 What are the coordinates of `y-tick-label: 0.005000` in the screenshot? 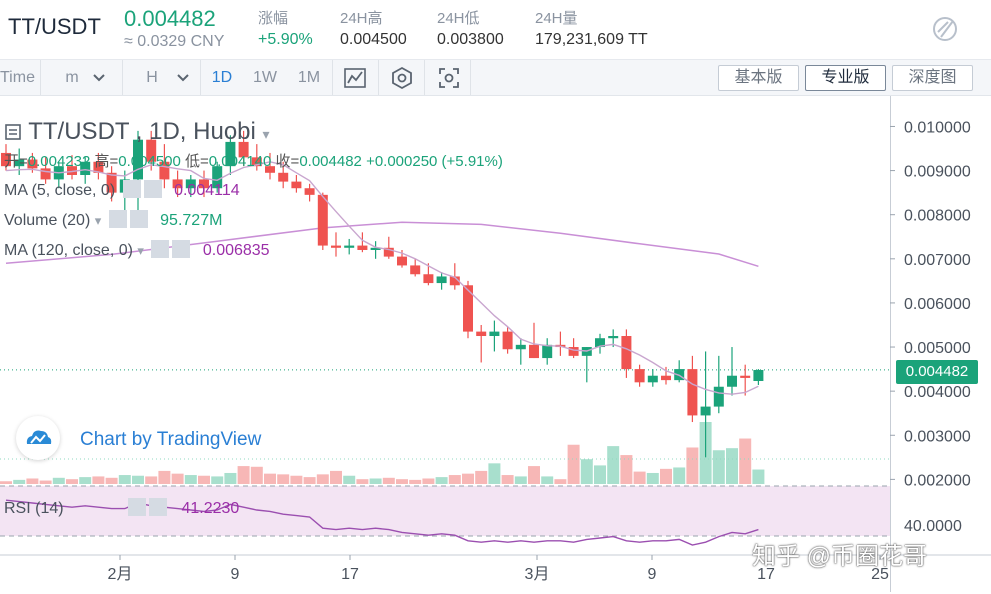 It's located at (937, 348).